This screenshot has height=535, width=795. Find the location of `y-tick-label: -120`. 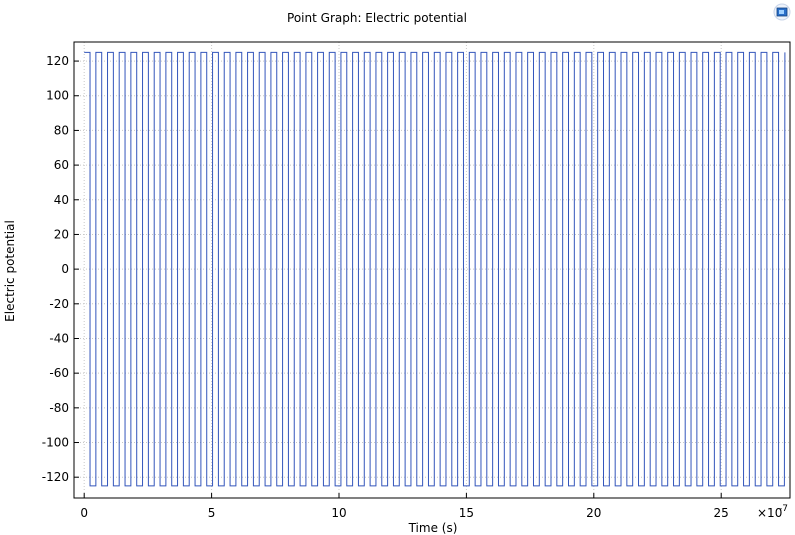

y-tick-label: -120 is located at coordinates (55, 477).